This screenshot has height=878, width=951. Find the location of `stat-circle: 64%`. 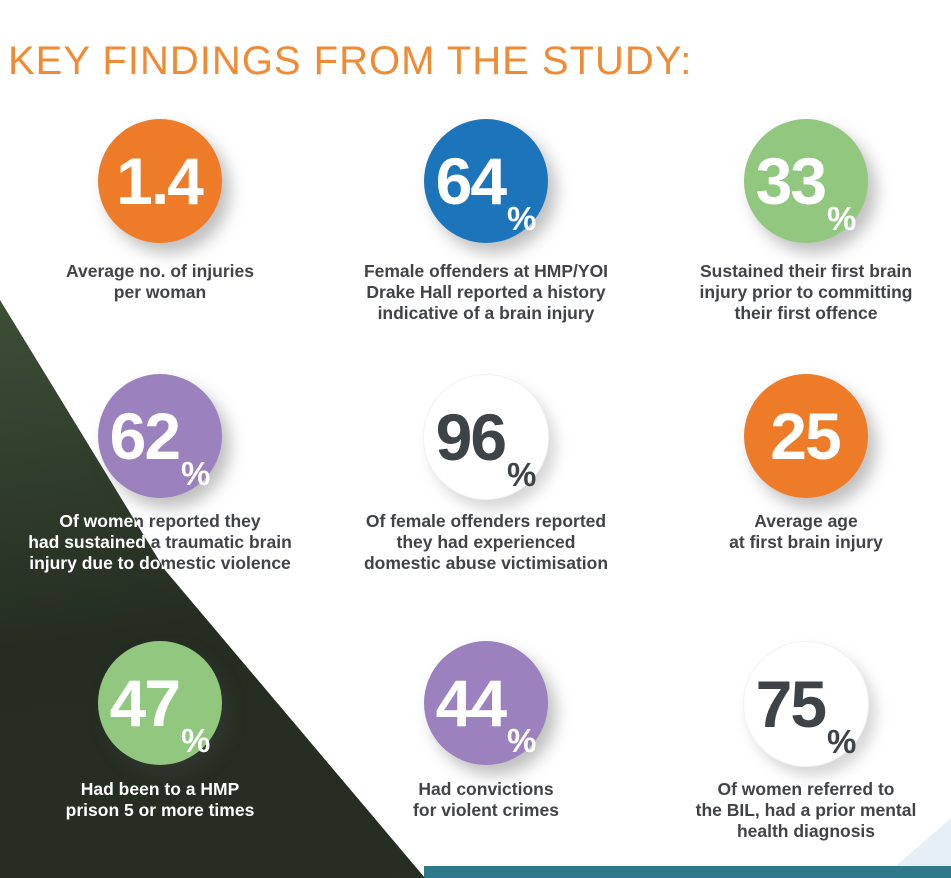

stat-circle: 64% is located at coordinates (486, 181).